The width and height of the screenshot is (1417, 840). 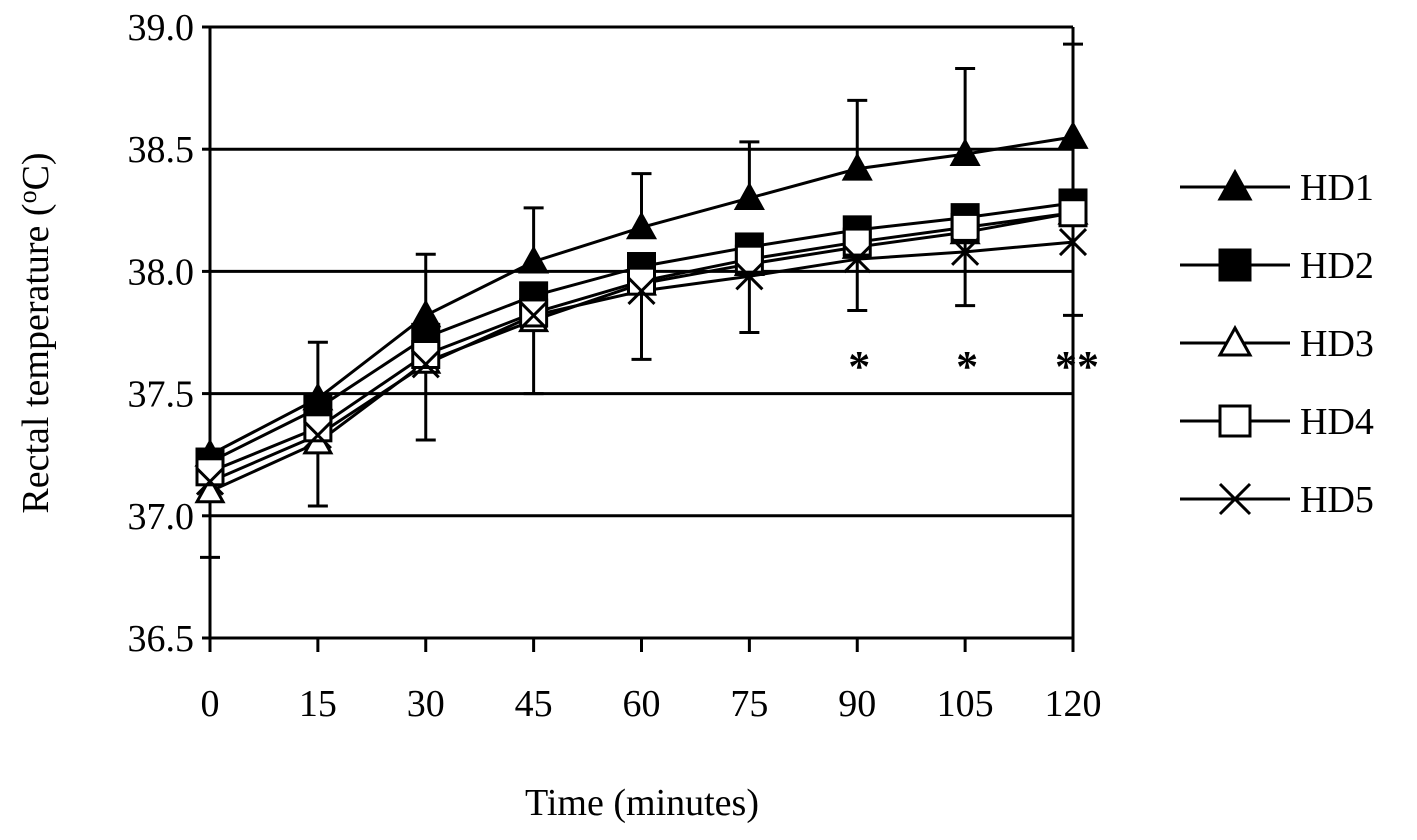 What do you see at coordinates (161, 150) in the screenshot?
I see `y-tick-label-4: 38.5` at bounding box center [161, 150].